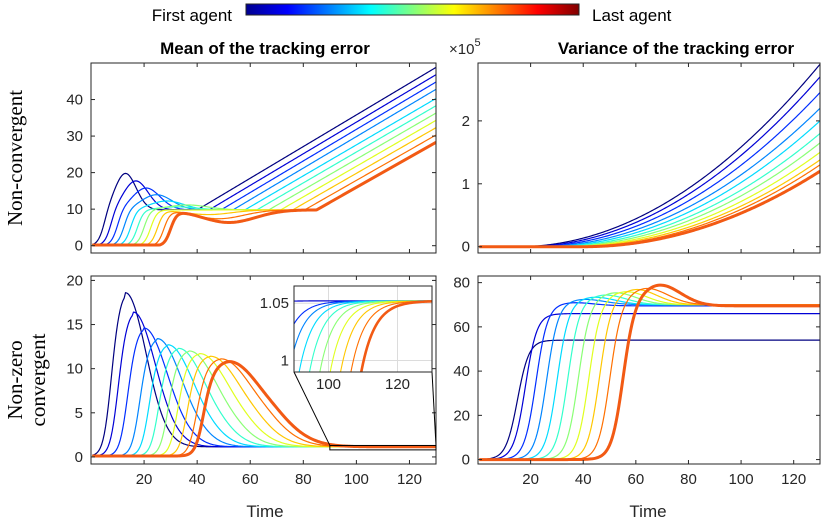 This screenshot has height=523, width=822. I want to click on legend-last-label: Last agent, so click(632, 15).